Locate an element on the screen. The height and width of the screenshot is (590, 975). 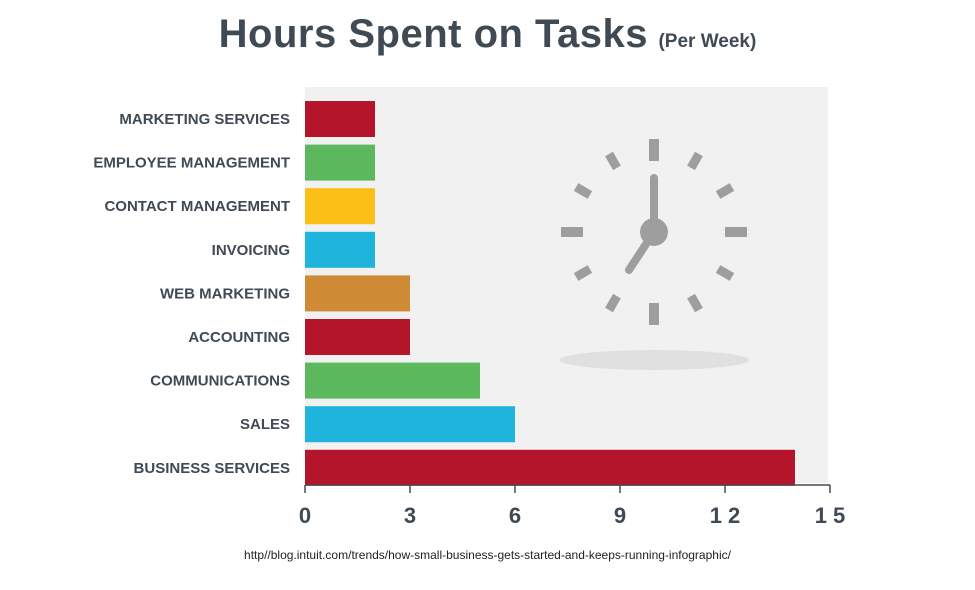
x-tick-label: 0 is located at coordinates (305, 515).